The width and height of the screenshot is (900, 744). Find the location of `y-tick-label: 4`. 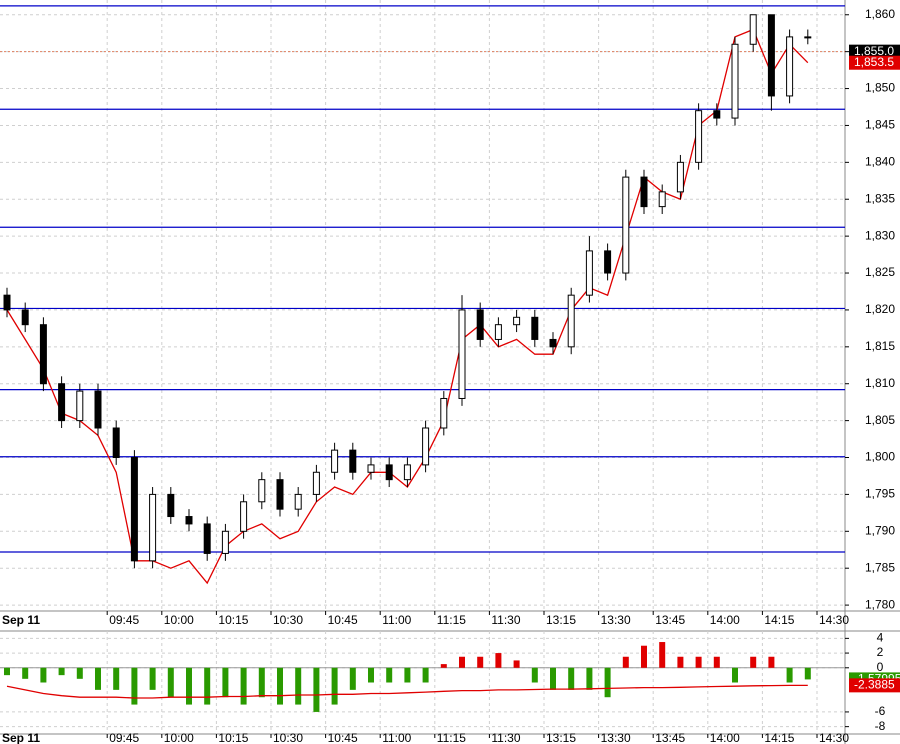

y-tick-label: 4 is located at coordinates (880, 638).